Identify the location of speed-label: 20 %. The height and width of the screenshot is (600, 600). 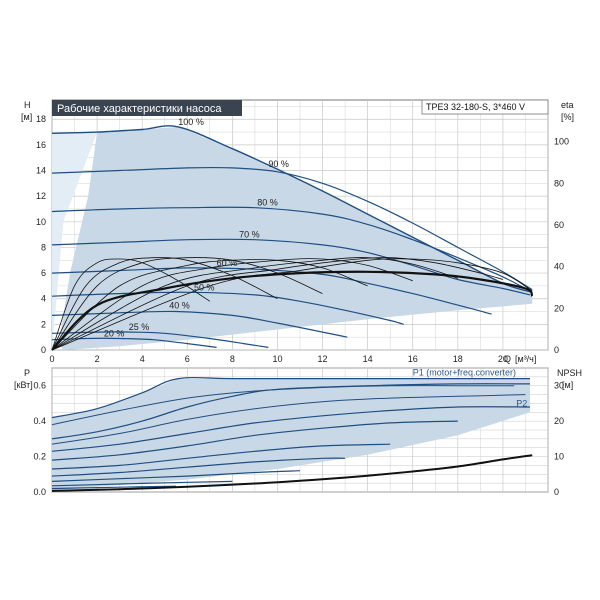
(114, 334).